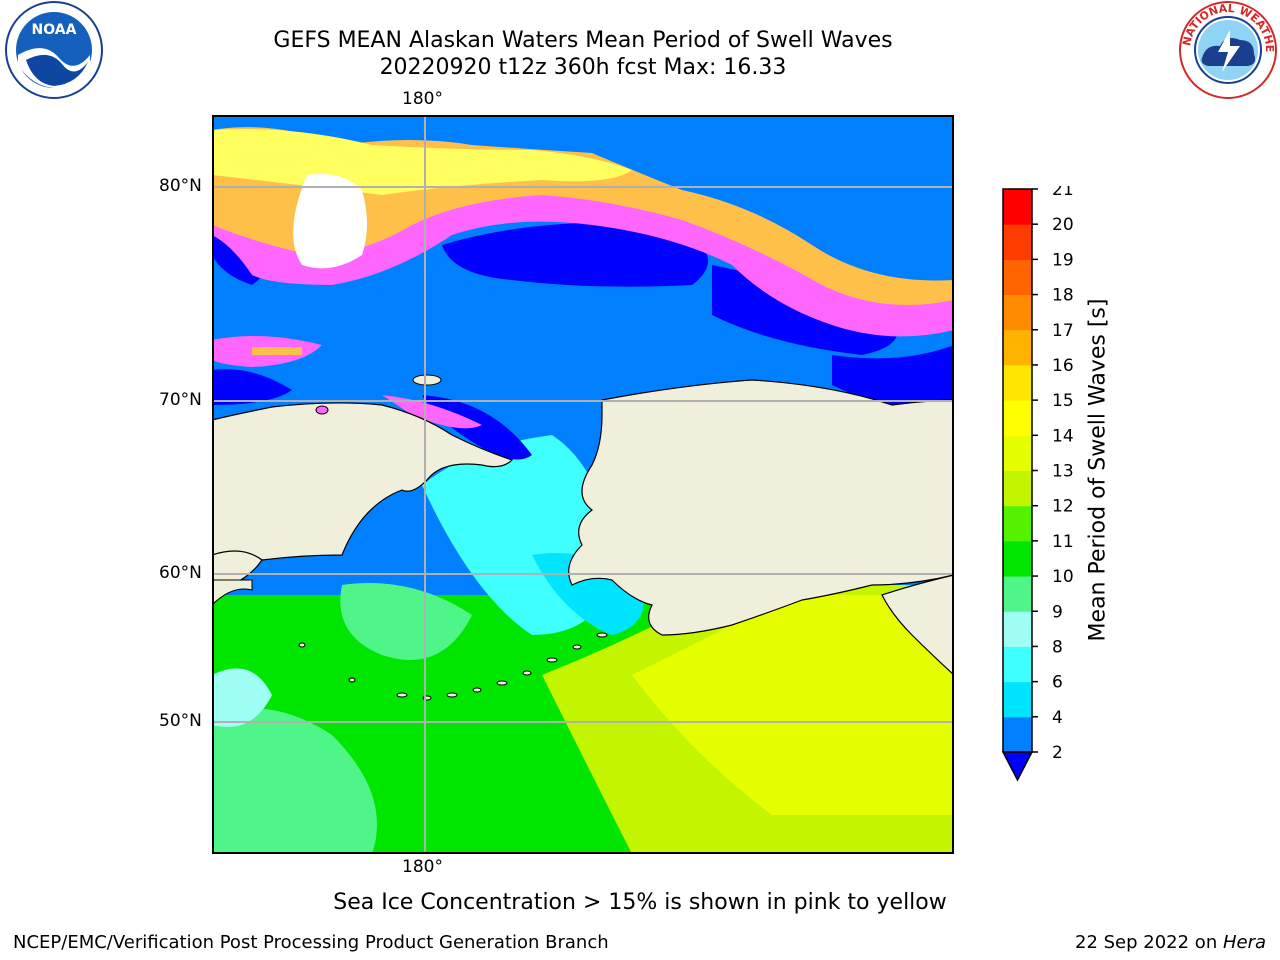  Describe the element at coordinates (422, 867) in the screenshot. I see `lon-label-bottom: 180°` at that location.